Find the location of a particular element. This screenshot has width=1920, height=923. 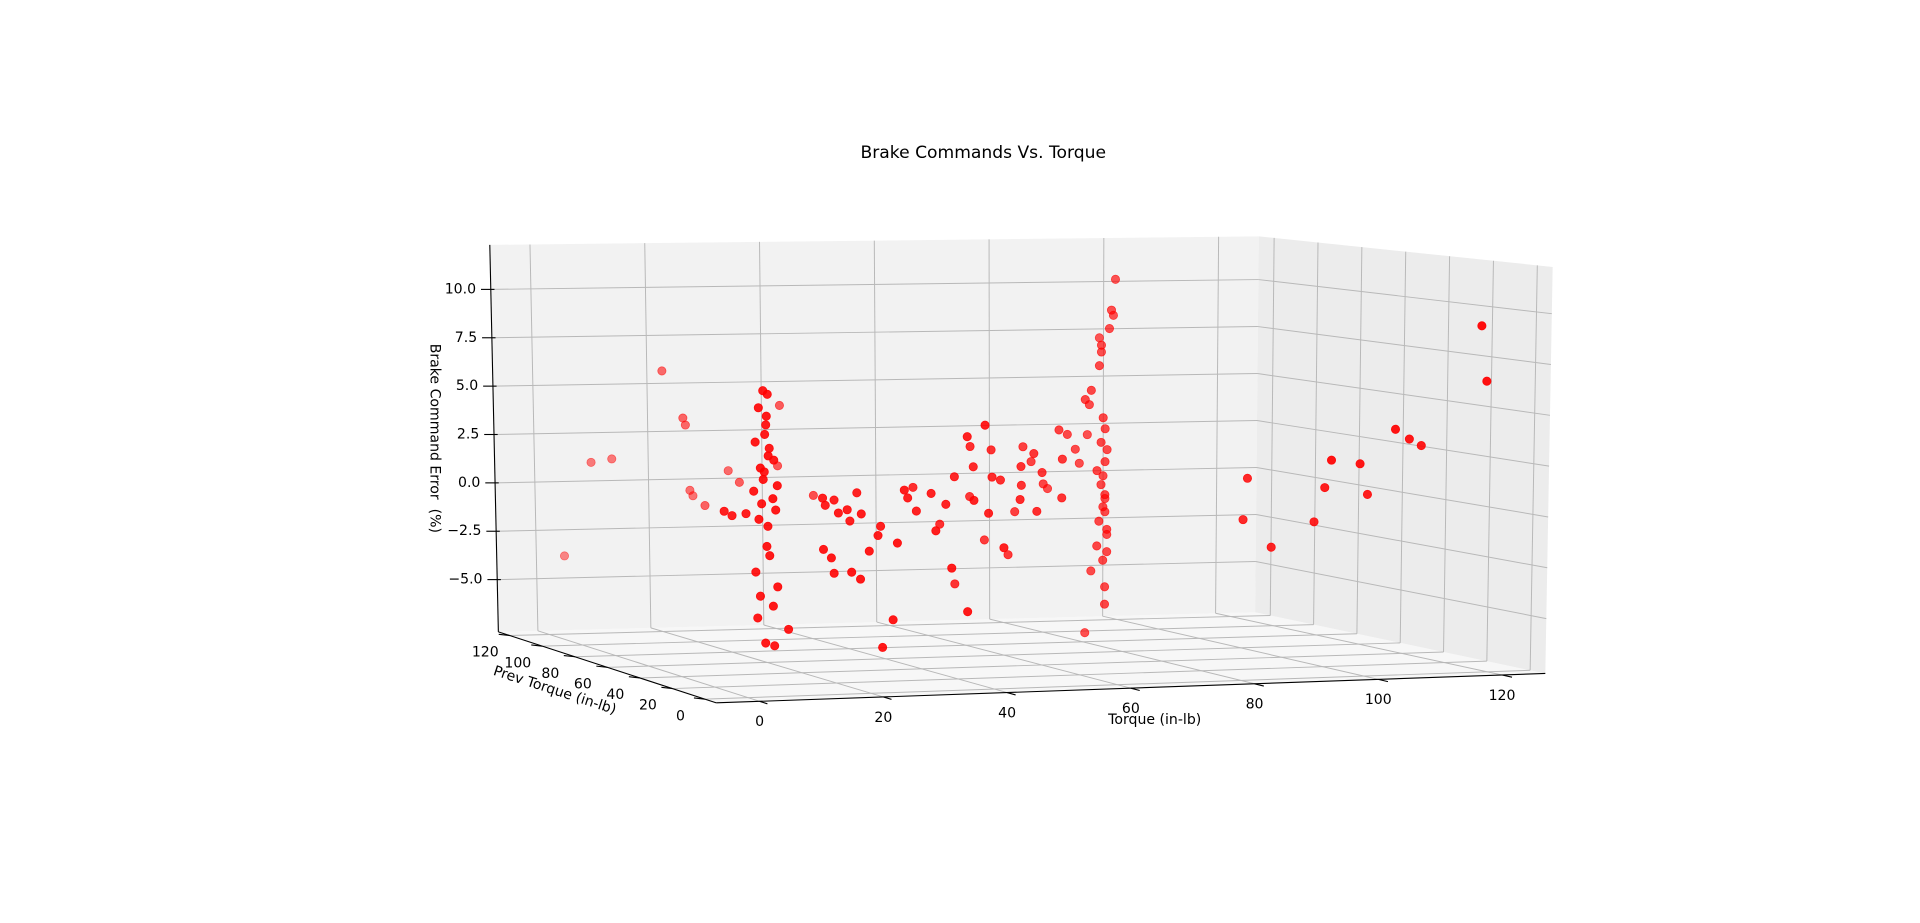

side-pane is located at coordinates (1404, 455).